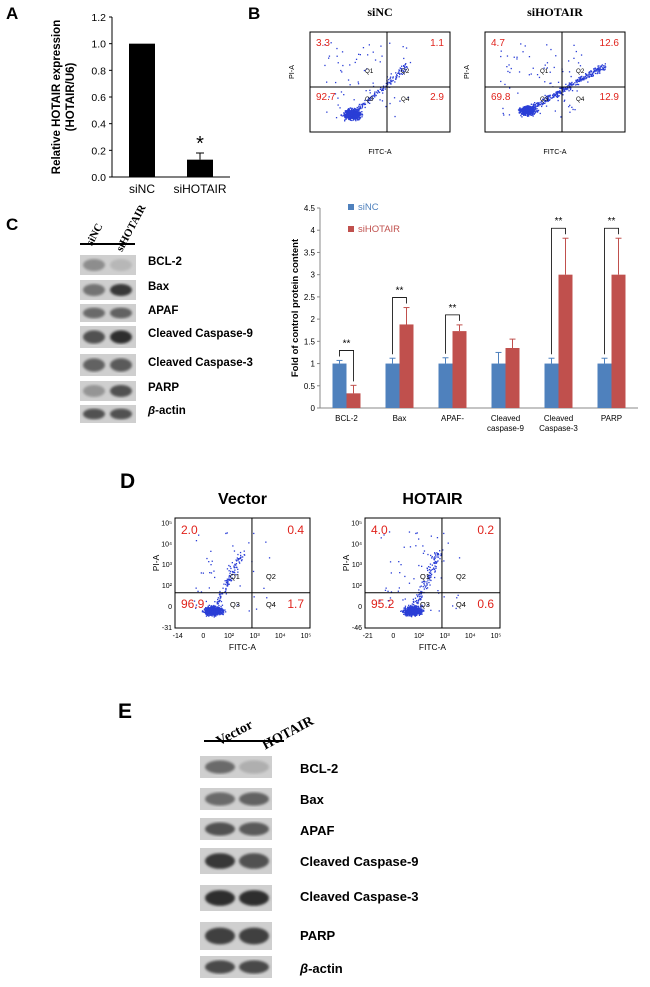  Describe the element at coordinates (12, 224) in the screenshot. I see `panel-label-c: C` at that location.